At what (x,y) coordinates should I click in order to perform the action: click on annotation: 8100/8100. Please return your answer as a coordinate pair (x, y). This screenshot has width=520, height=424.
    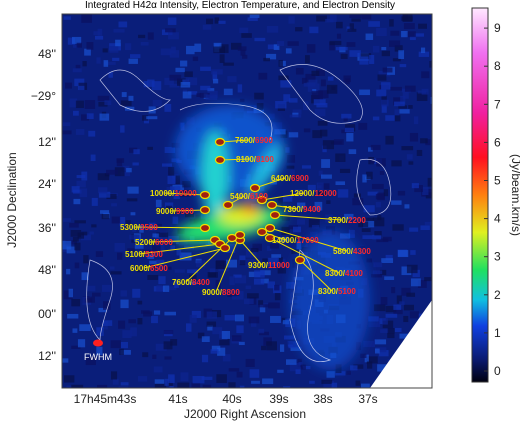
    Looking at the image, I should click on (255, 159).